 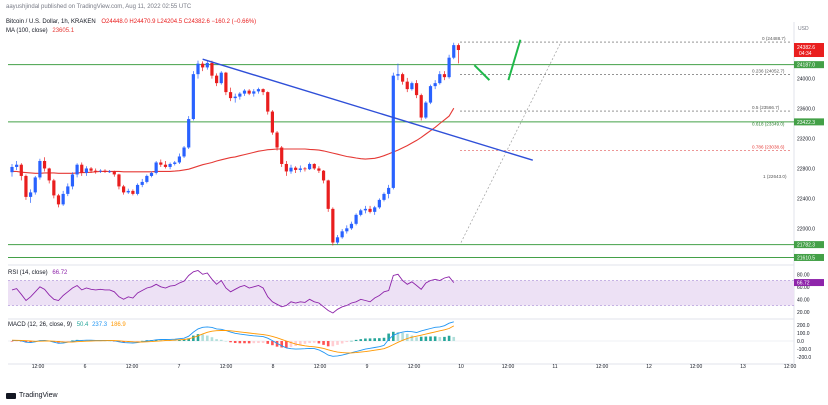 What do you see at coordinates (482, 72) in the screenshot?
I see `projection-arrow-down` at bounding box center [482, 72].